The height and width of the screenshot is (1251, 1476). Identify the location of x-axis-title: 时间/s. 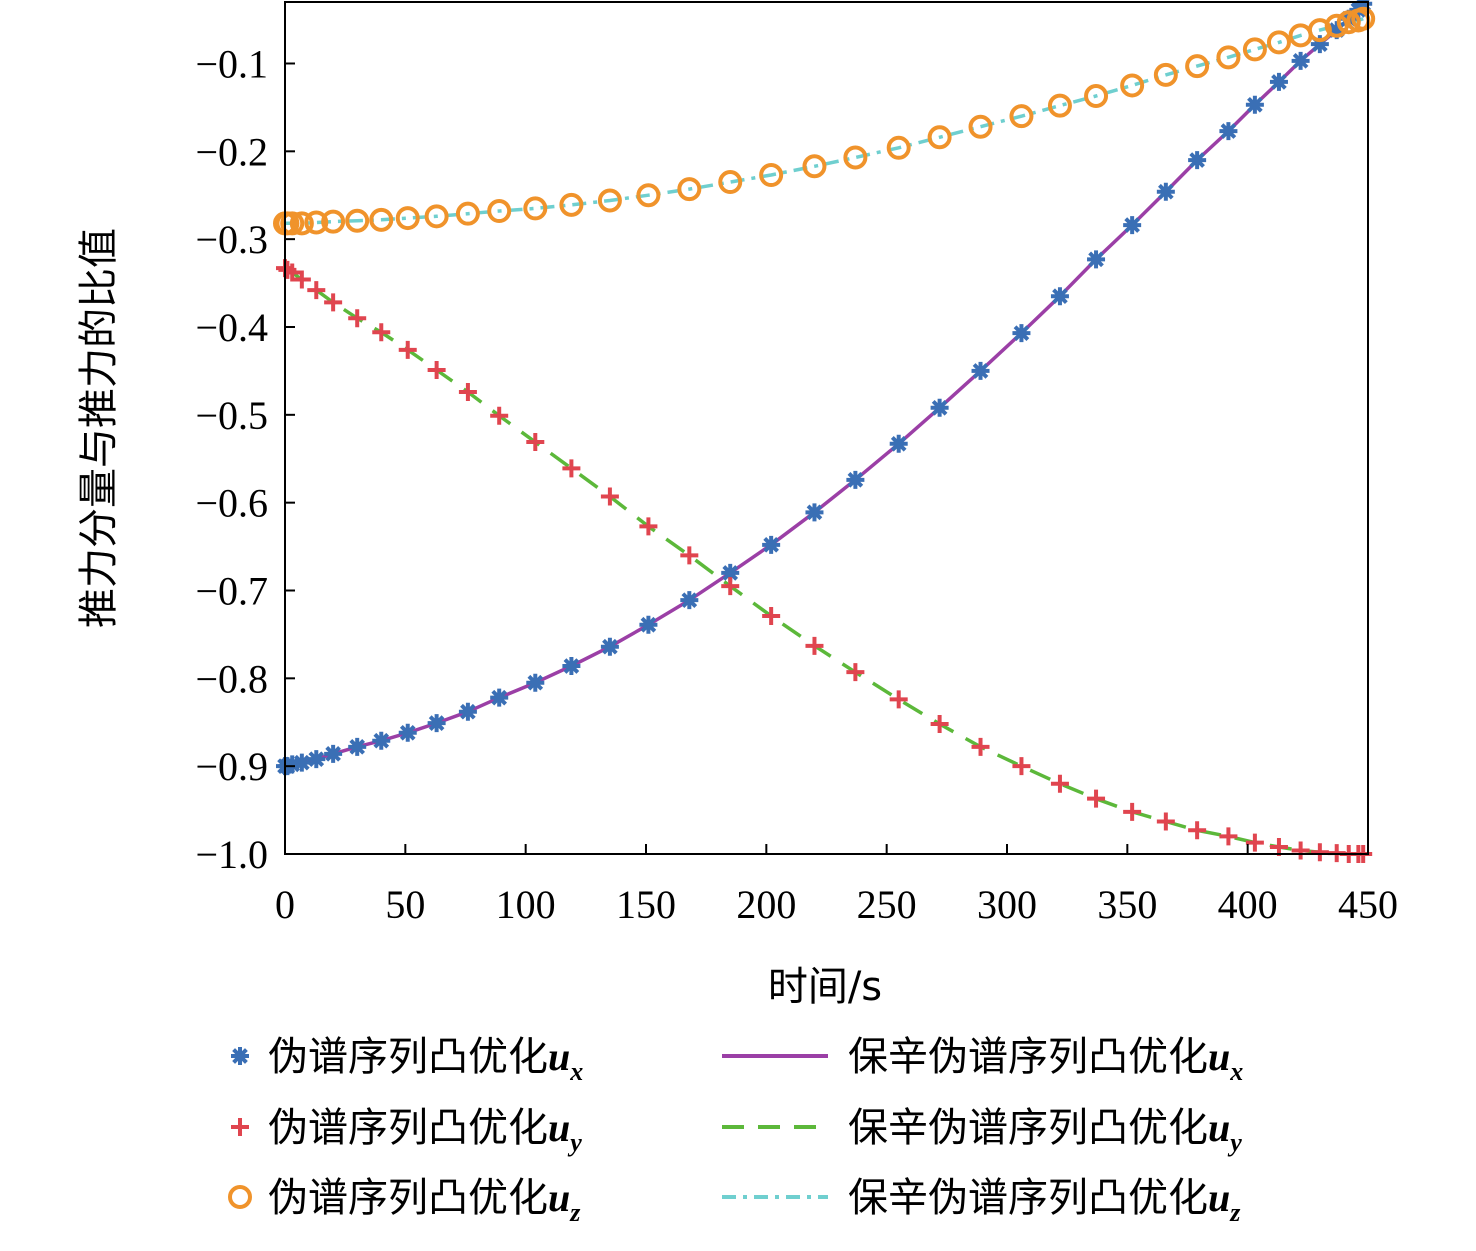
(825, 987).